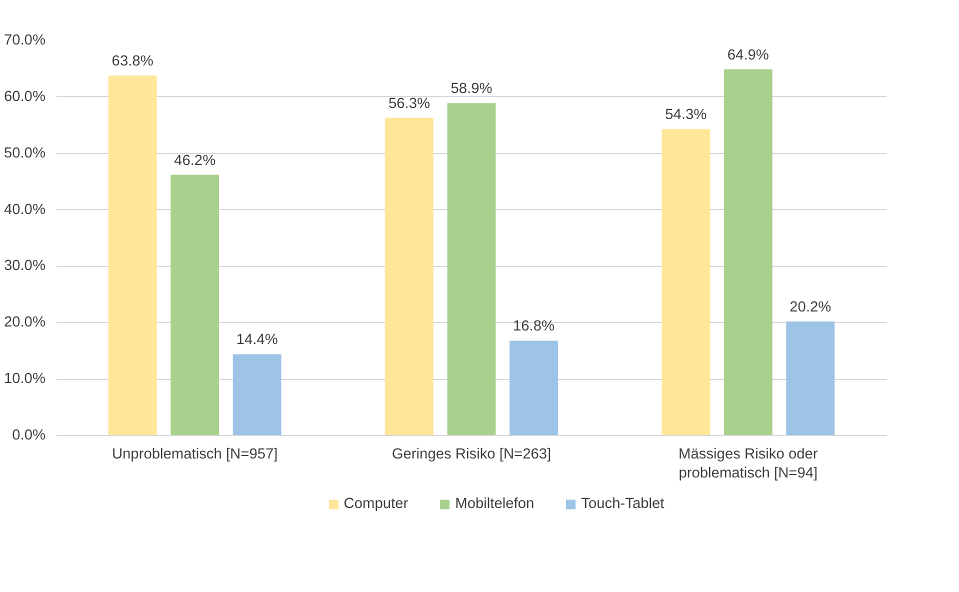  Describe the element at coordinates (25, 266) in the screenshot. I see `y-tick-label: 30.0%` at that location.